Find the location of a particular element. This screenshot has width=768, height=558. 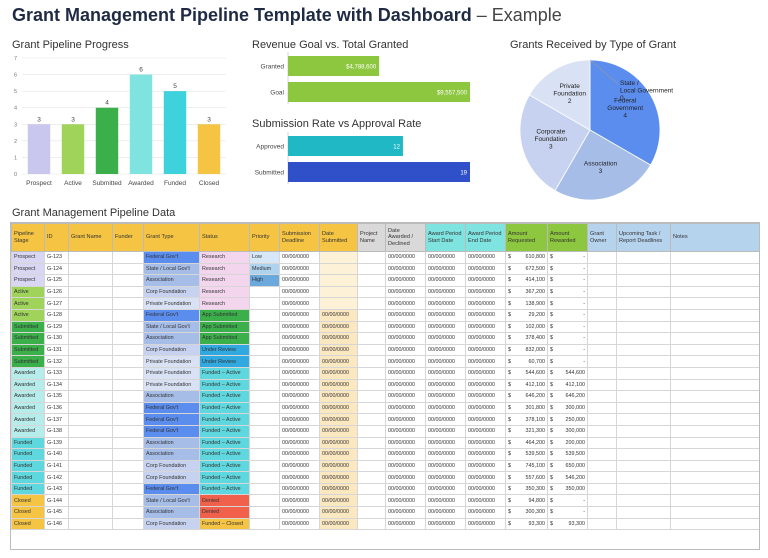

column-header: Pipeline Stage is located at coordinates (28, 237).